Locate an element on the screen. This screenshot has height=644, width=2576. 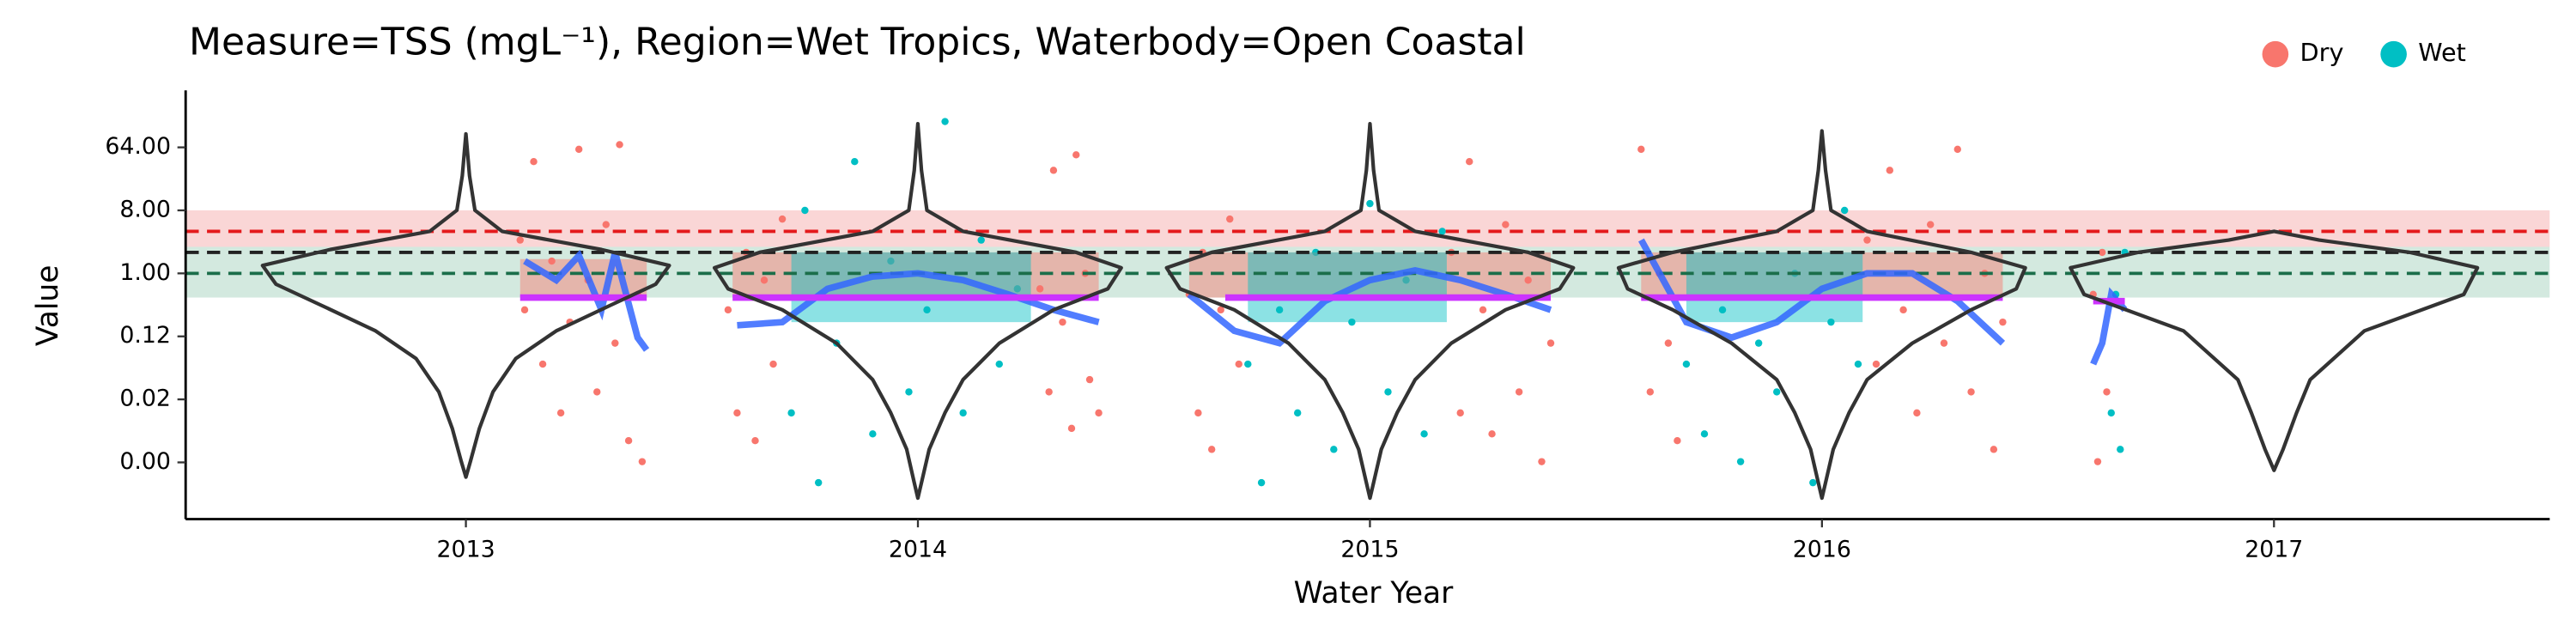
y-tick-label: 0.12 is located at coordinates (145, 335).